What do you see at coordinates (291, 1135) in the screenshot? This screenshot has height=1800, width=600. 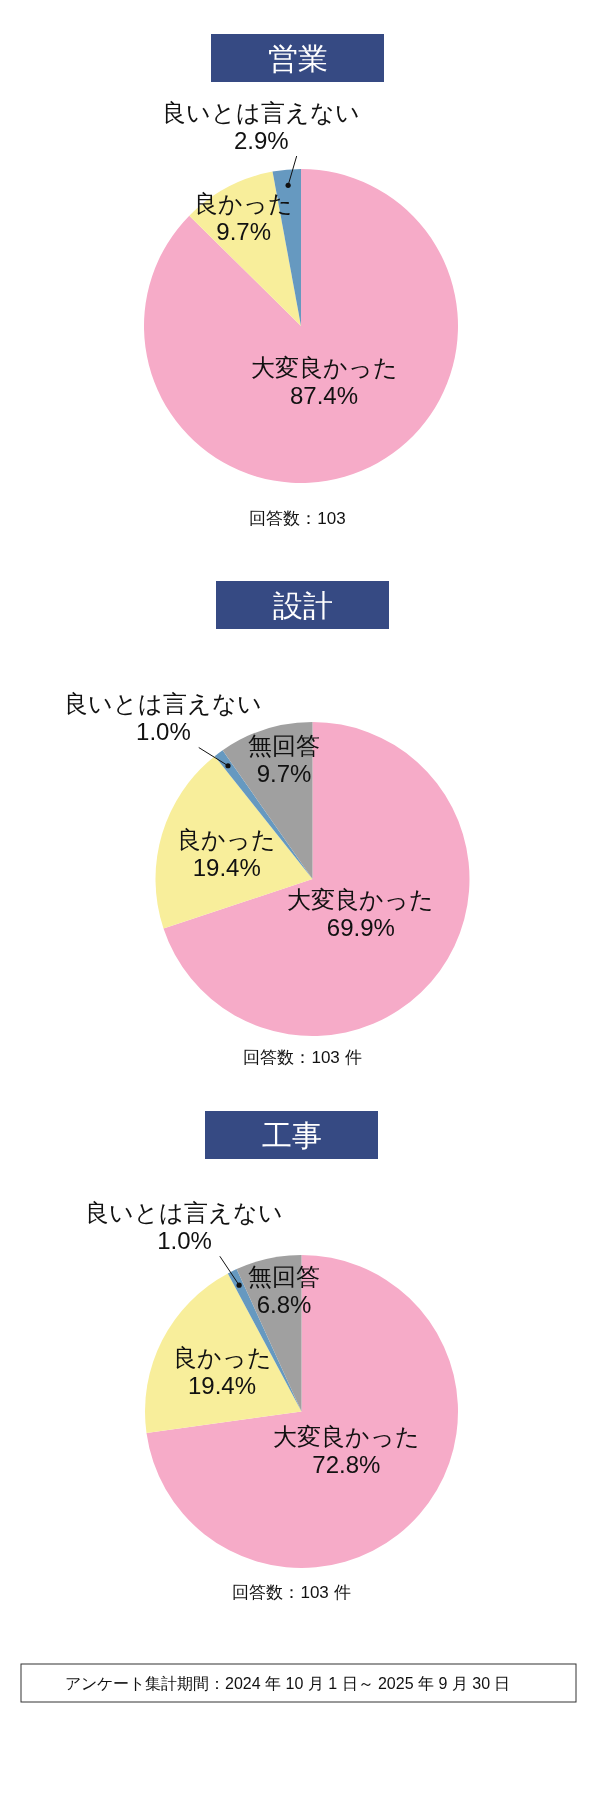 I see `chart-title: 工事` at bounding box center [291, 1135].